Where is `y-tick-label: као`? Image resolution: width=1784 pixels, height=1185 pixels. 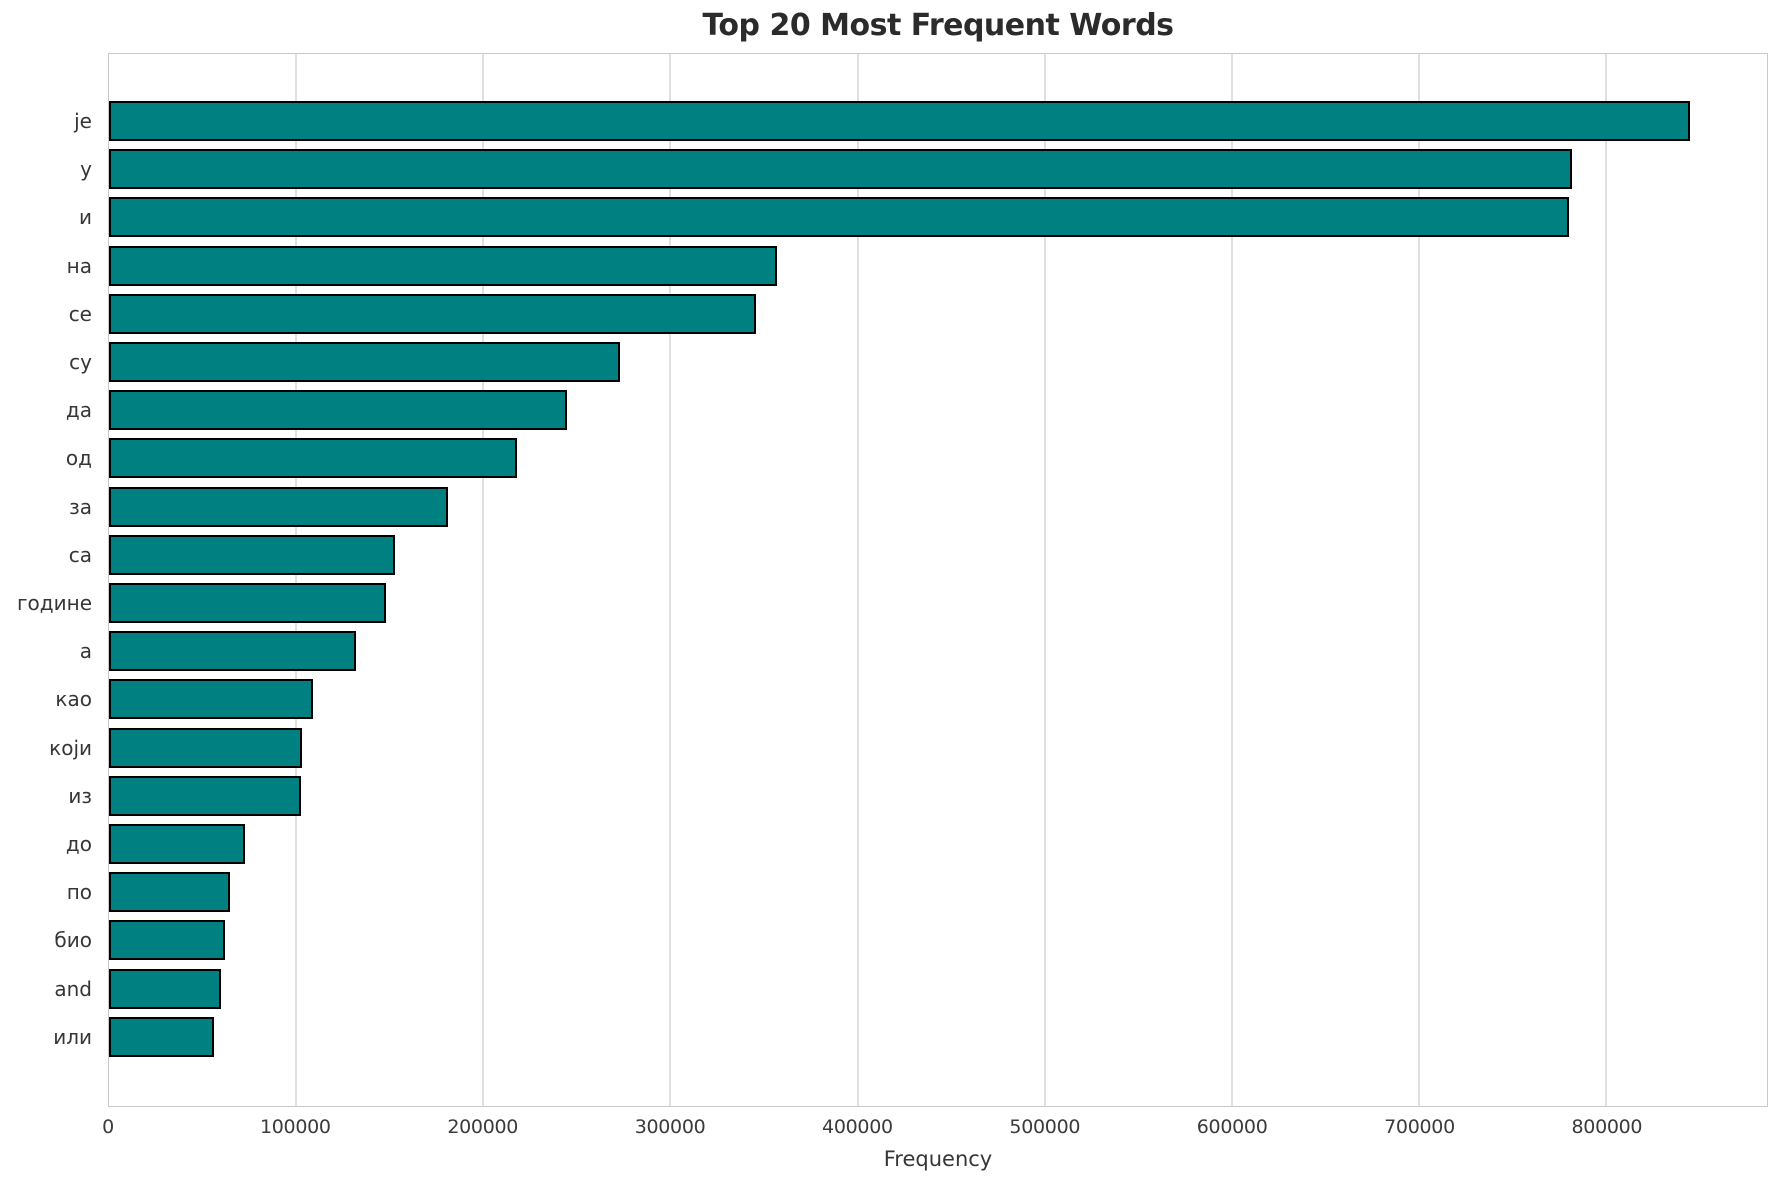
y-tick-label: као is located at coordinates (73, 699).